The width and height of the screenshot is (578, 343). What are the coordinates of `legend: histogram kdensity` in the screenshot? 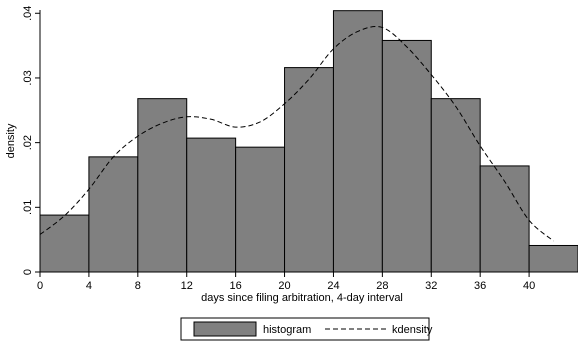 It's located at (306, 329).